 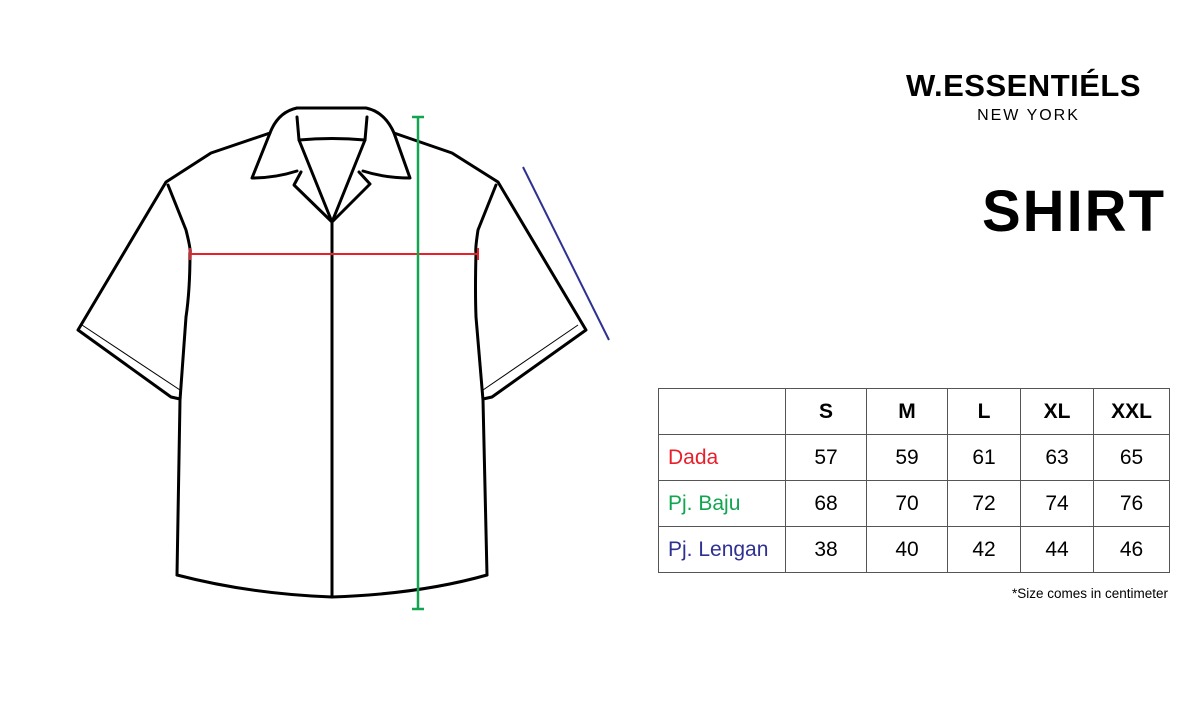 What do you see at coordinates (826, 411) in the screenshot?
I see `size-header: S` at bounding box center [826, 411].